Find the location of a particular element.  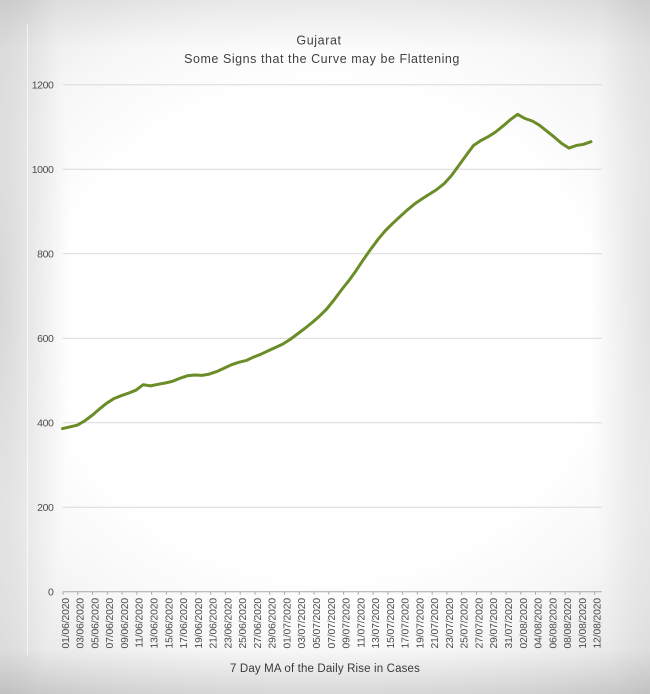

svg-text: 02/08/2020 is located at coordinates (524, 623).